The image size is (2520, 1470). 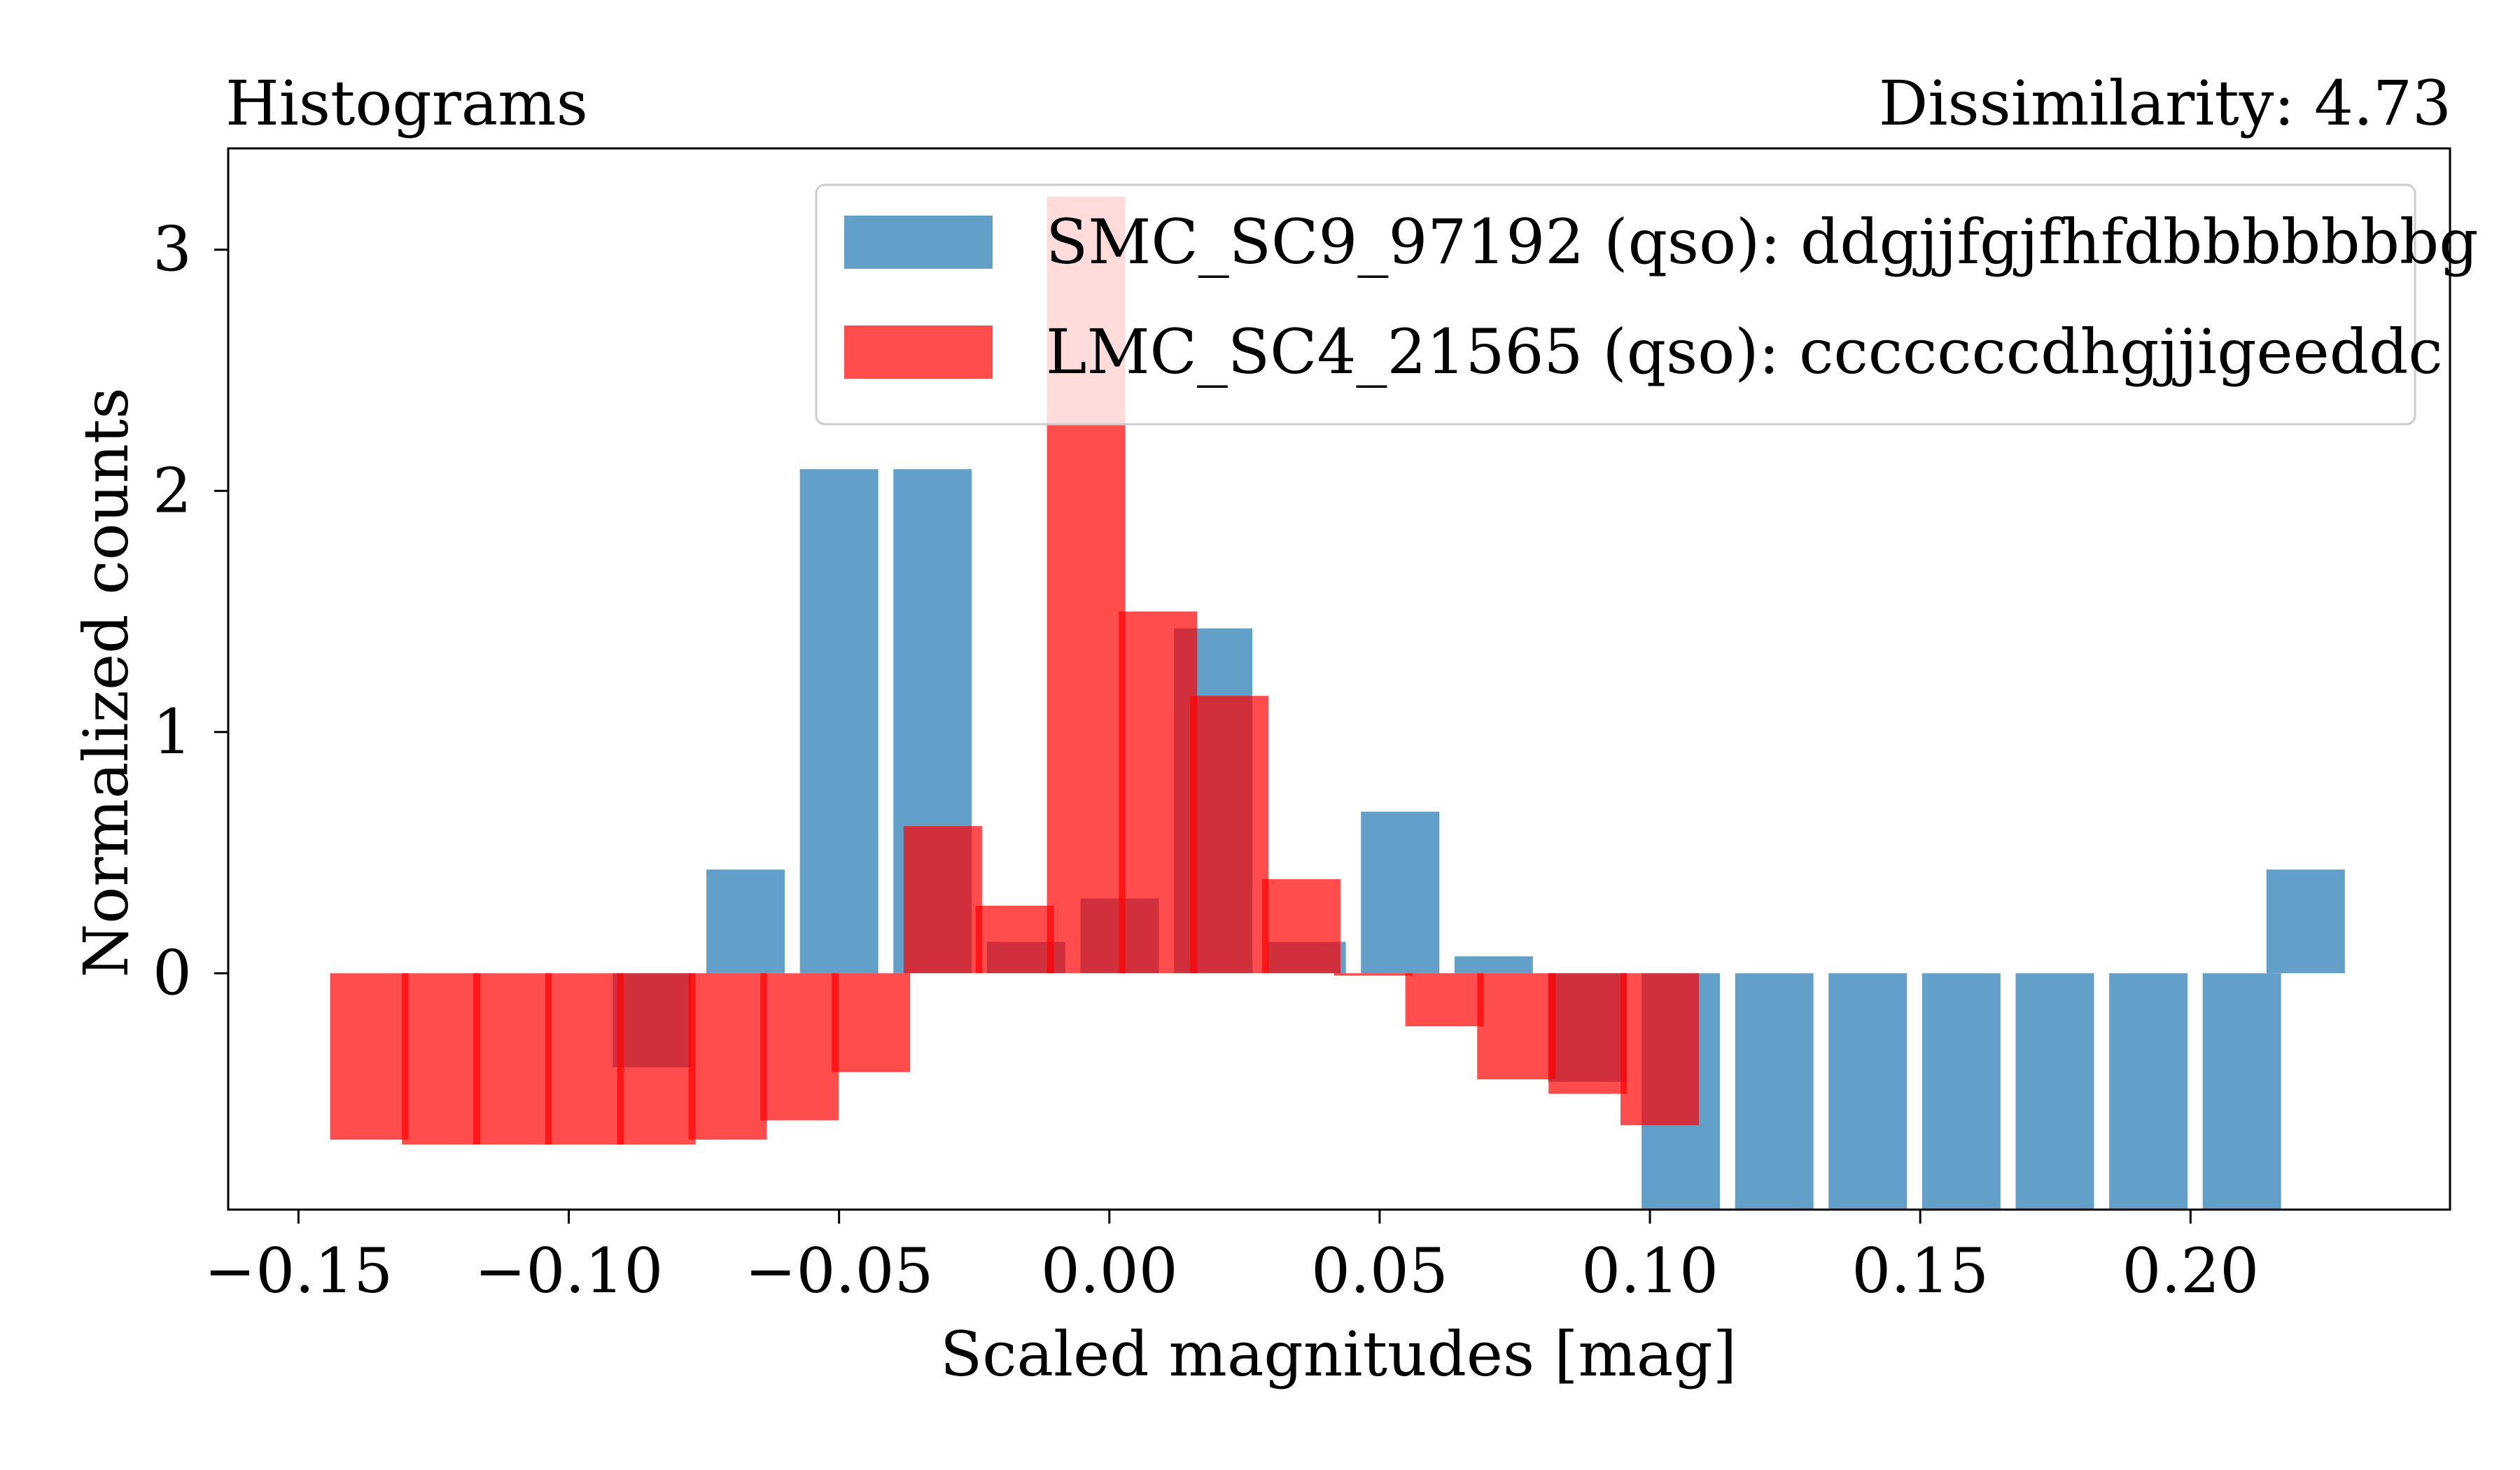 I want to click on legend-swatch-smc, so click(x=918, y=242).